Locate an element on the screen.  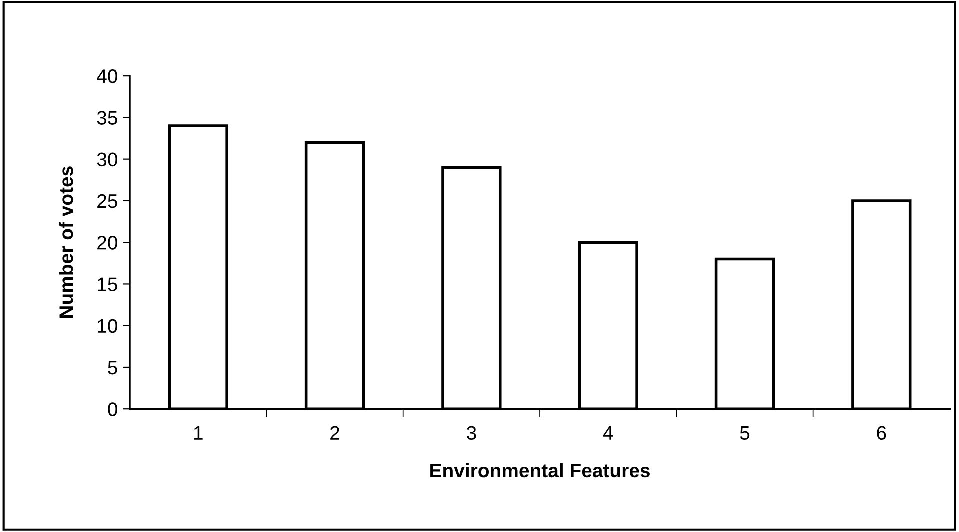
y-tick-label: 20 is located at coordinates (108, 243).